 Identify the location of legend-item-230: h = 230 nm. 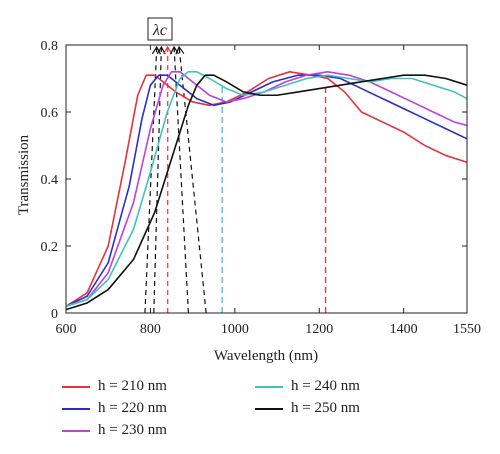
(114, 430).